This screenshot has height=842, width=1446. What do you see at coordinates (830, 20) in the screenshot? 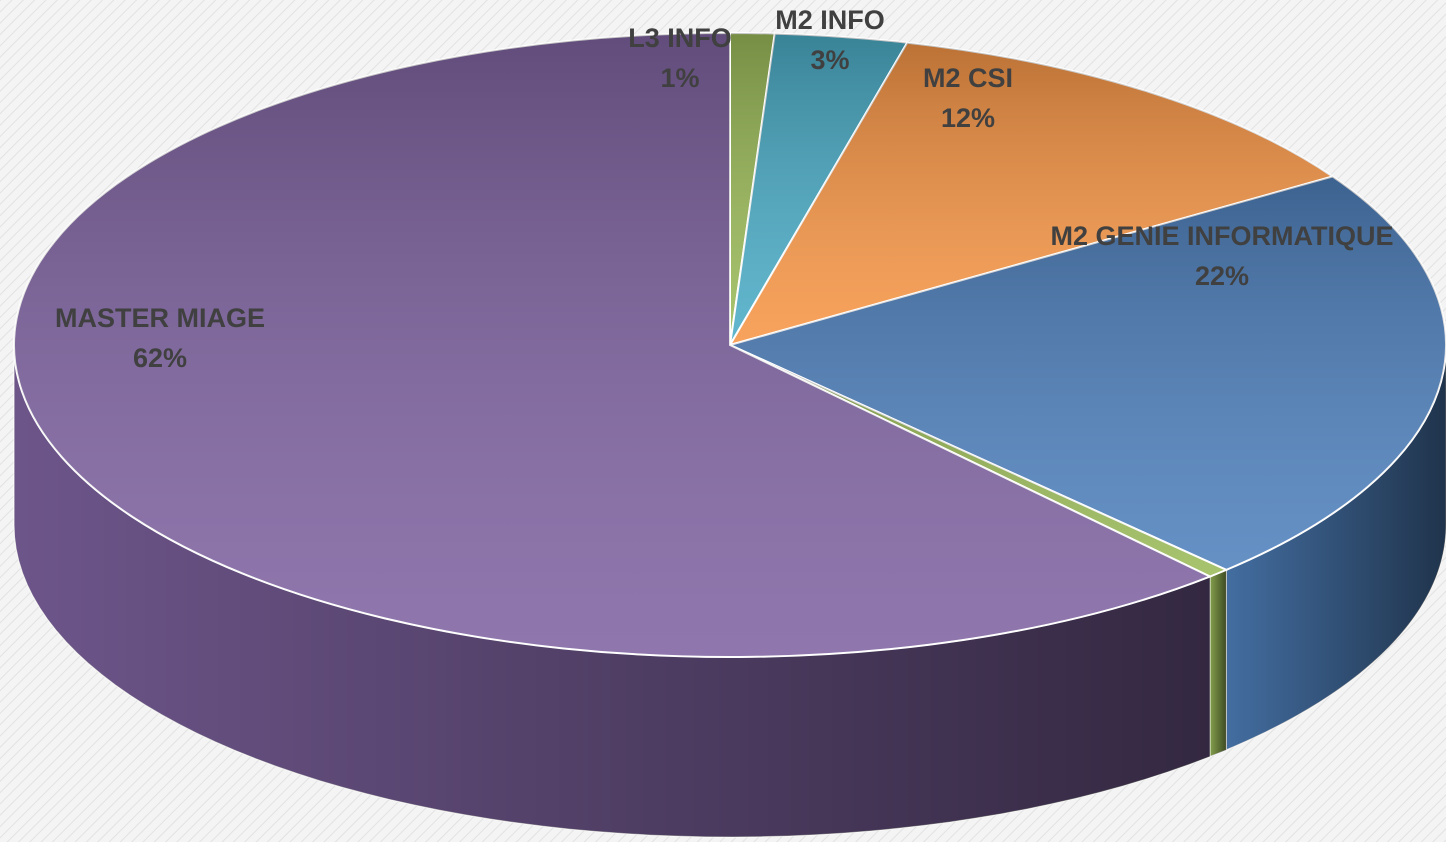
I see `data-label-name: M2 INFO` at bounding box center [830, 20].